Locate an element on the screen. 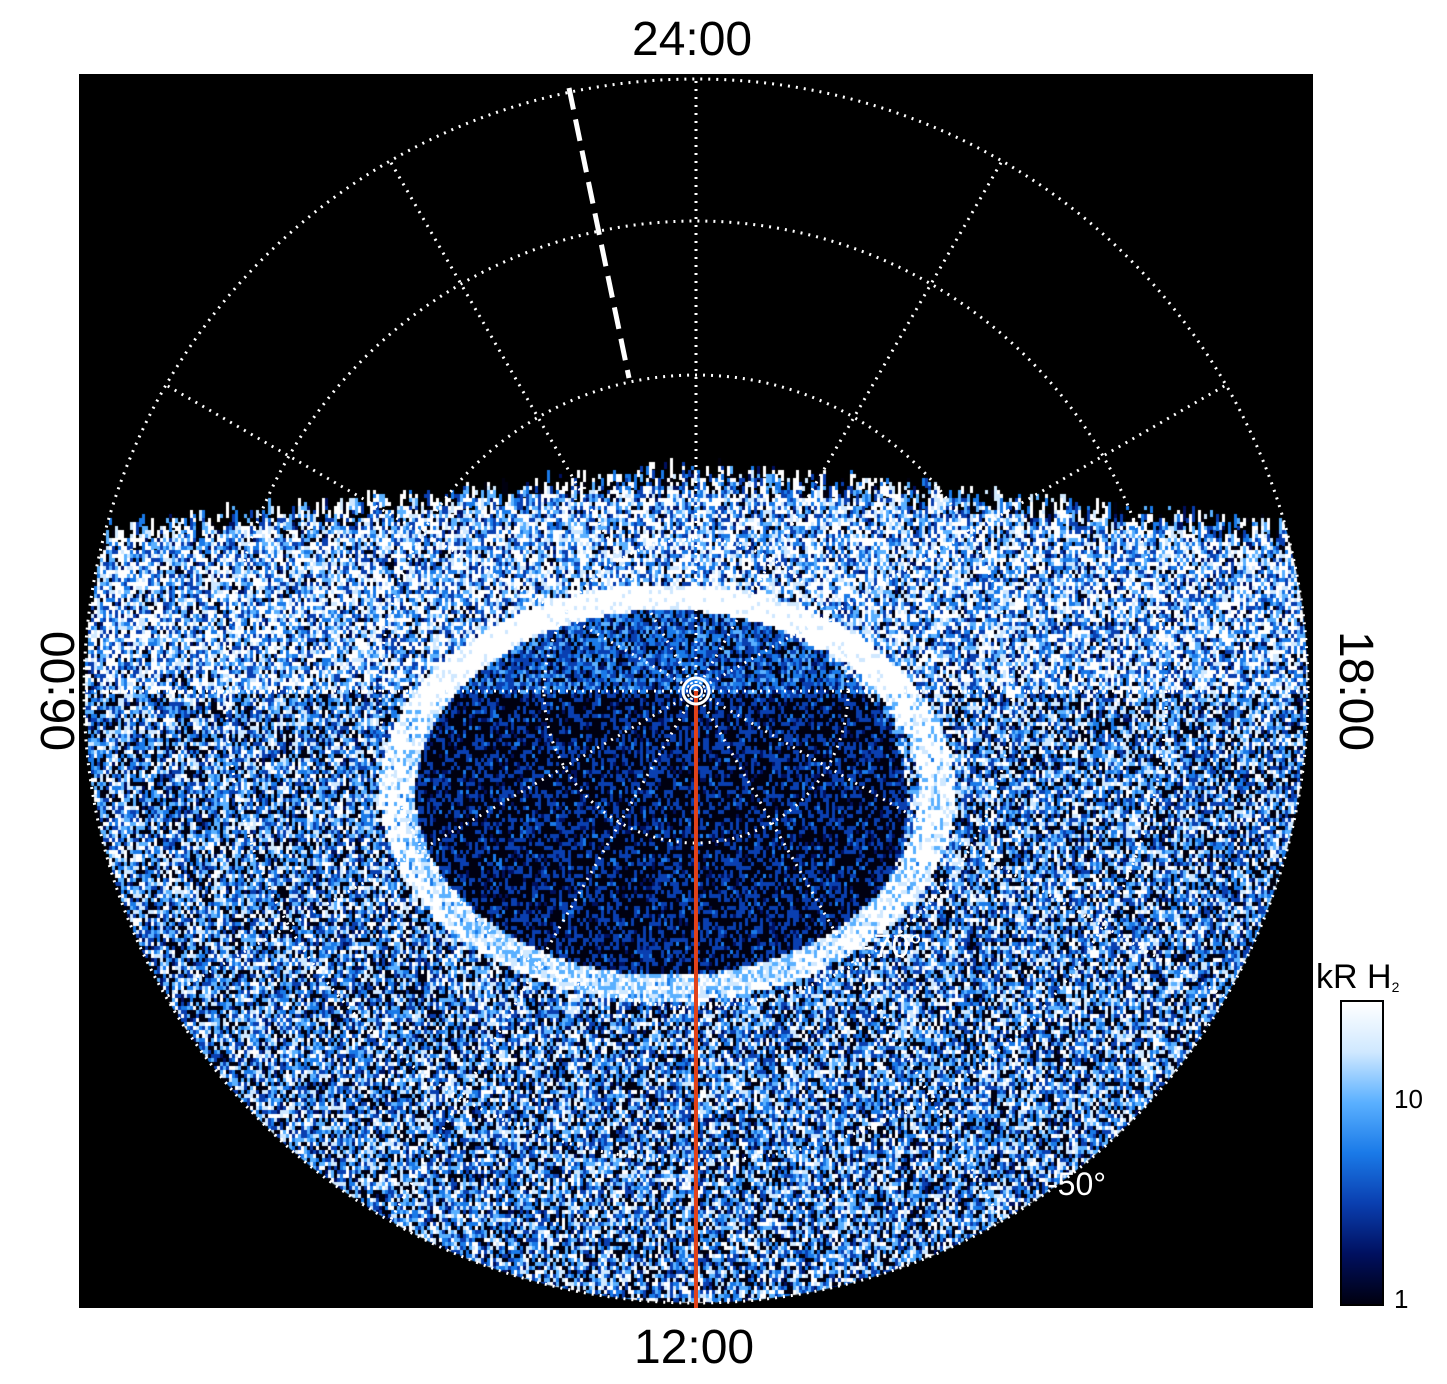 The image size is (1447, 1384). colorbar-title: kR H2 is located at coordinates (1357, 977).